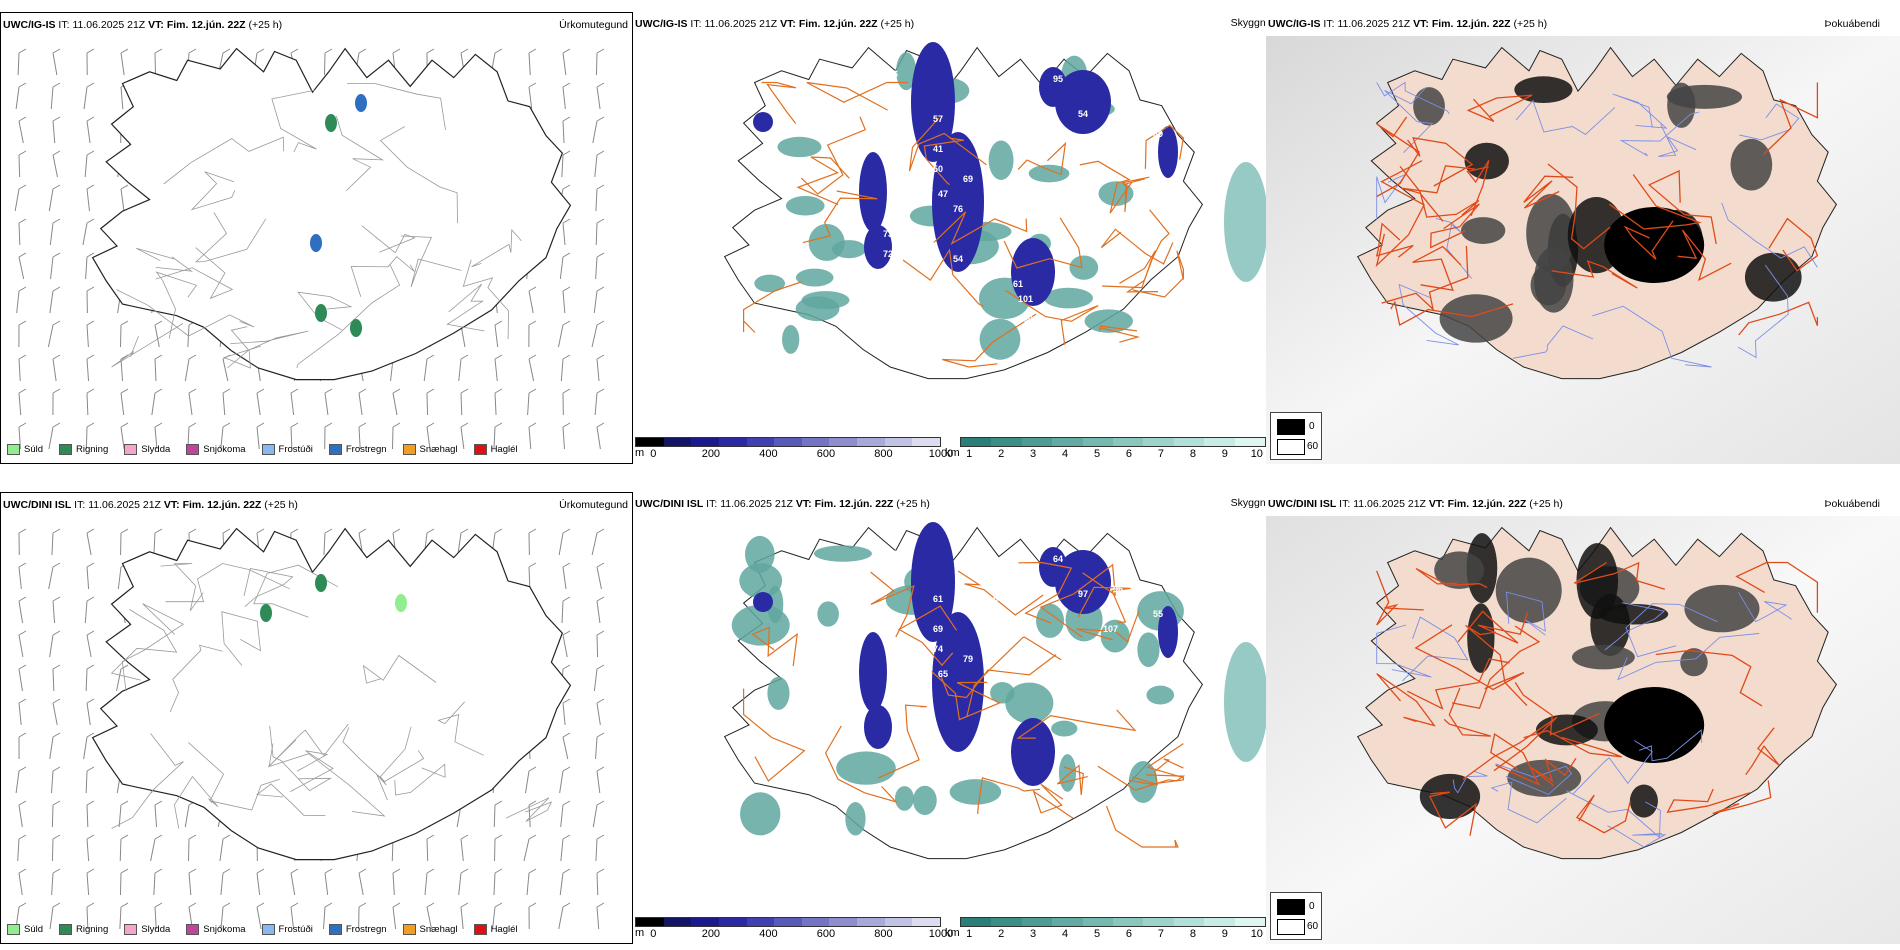 This screenshot has height=950, width=1900. Describe the element at coordinates (331, 123) in the screenshot. I see `precip-patch` at that location.